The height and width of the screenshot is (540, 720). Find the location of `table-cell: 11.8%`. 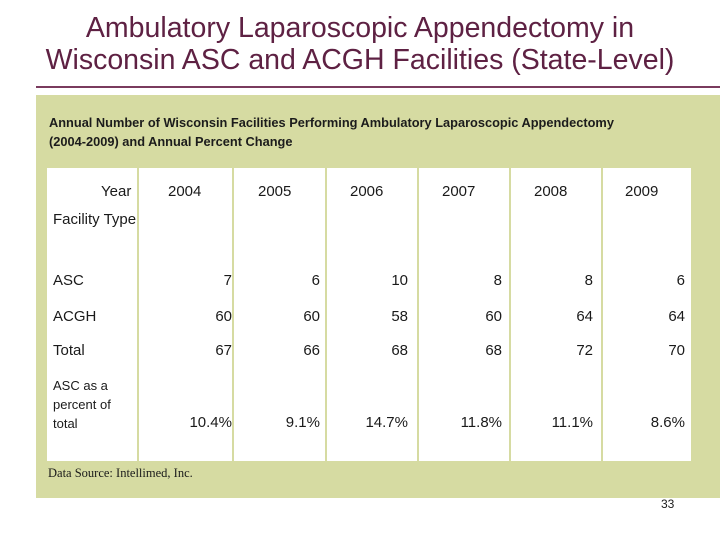

table-cell: 11.8% is located at coordinates (481, 422).